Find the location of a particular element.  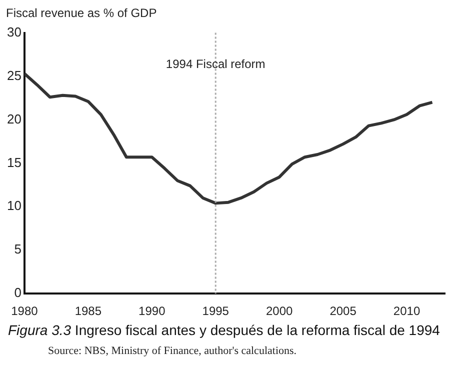

y-tick-label: 25 is located at coordinates (14, 75).